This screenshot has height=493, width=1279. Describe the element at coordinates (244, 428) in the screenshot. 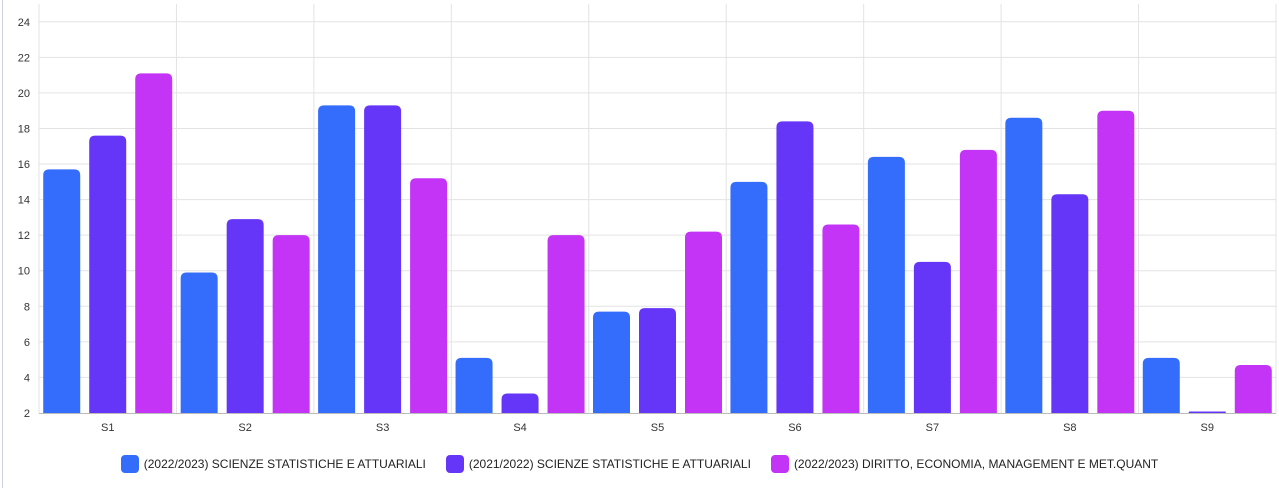

I see `x-tick-label: S2` at that location.